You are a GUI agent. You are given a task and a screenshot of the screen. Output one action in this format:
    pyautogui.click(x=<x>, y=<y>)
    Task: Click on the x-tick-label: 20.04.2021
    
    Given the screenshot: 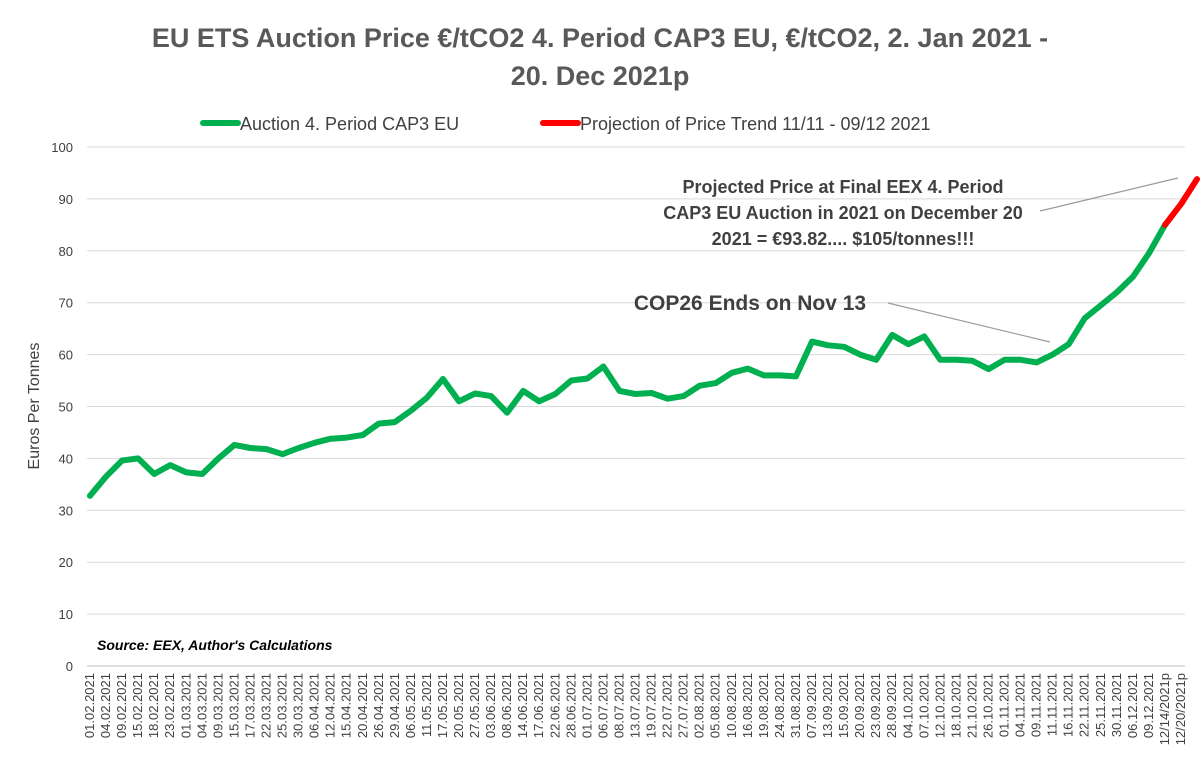 What is the action you would take?
    pyautogui.click(x=362, y=705)
    